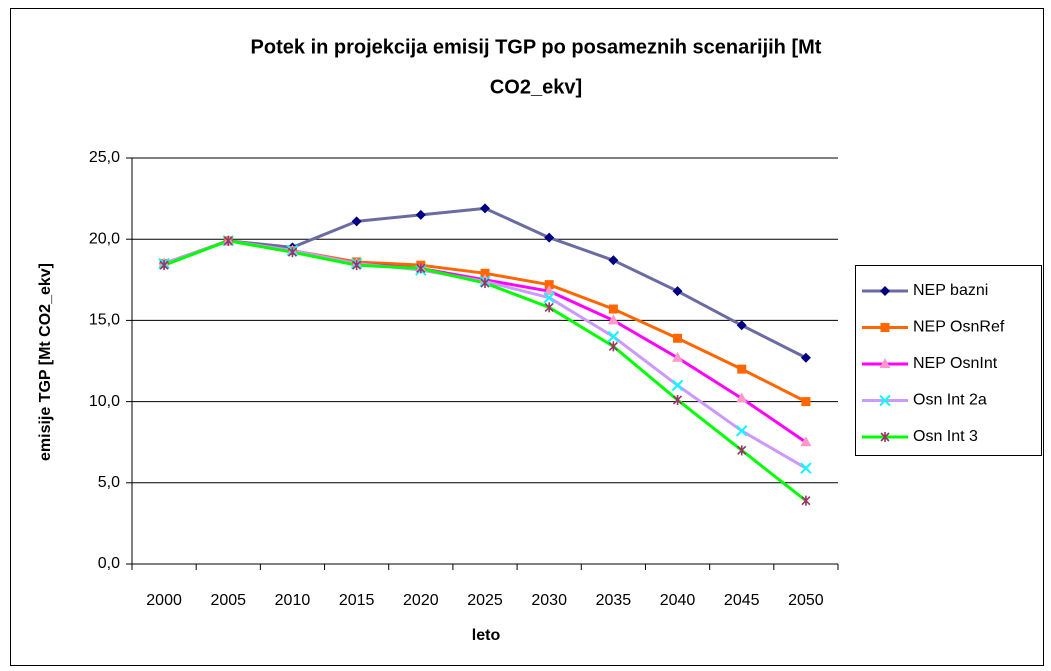 The image size is (1051, 671). I want to click on y-tick-label: 5,0, so click(109, 482).